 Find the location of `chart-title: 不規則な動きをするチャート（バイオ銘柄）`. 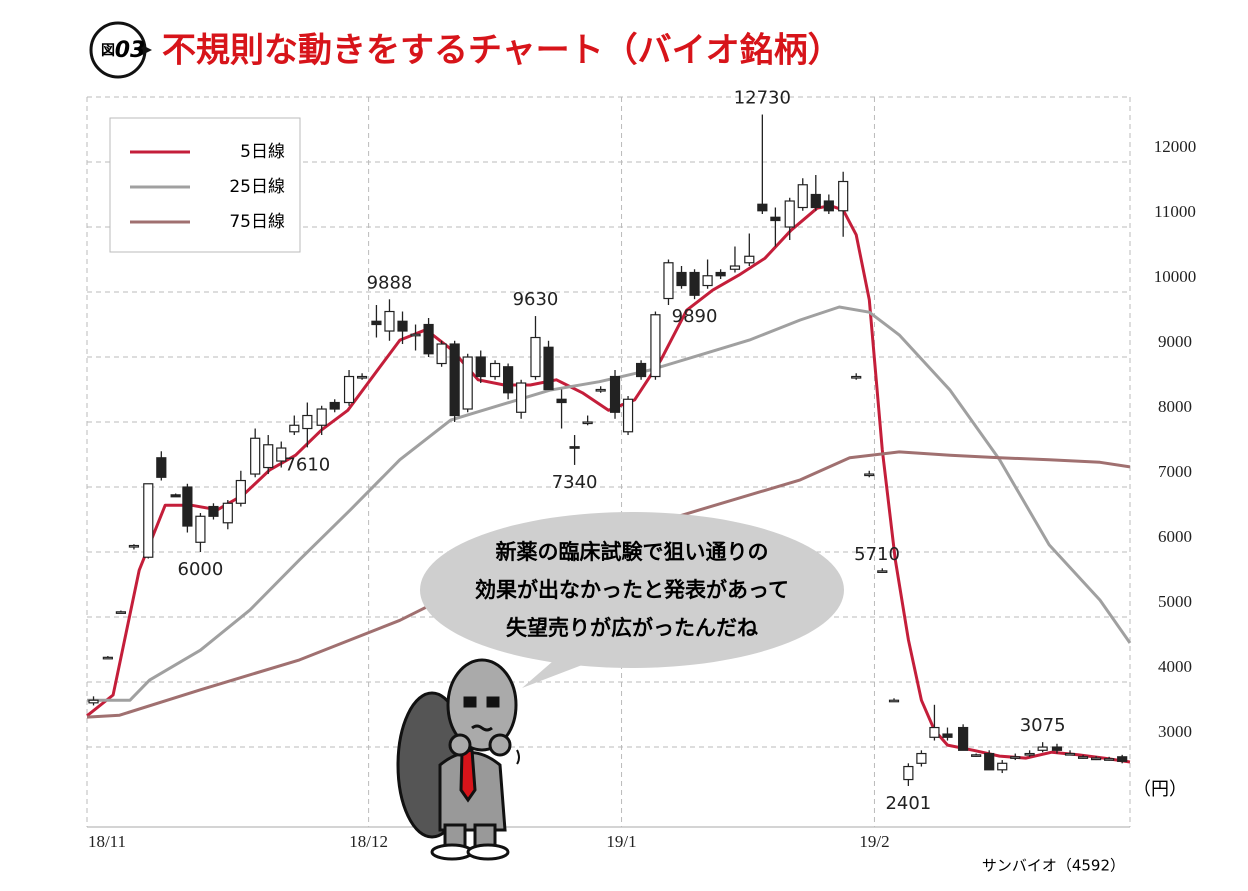

chart-title: 不規則な動きをするチャート（バイオ銘柄） is located at coordinates (502, 51).